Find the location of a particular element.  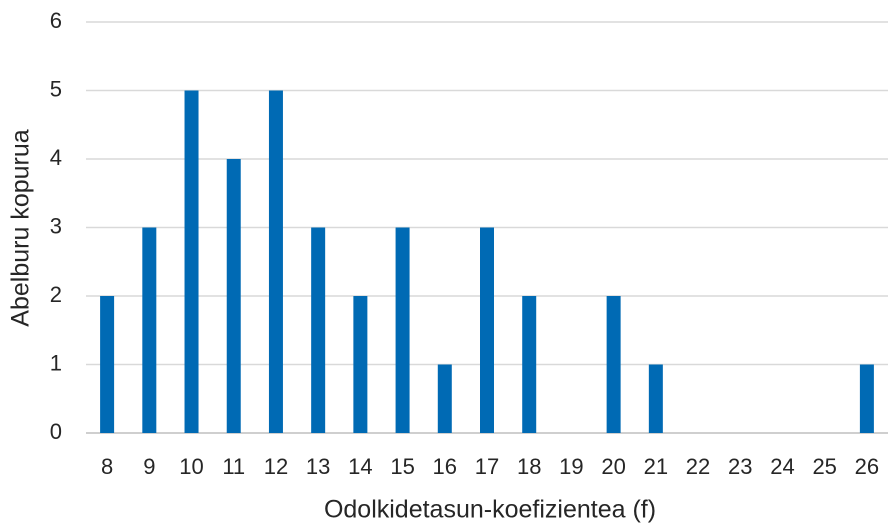

x-tick-label: 20 is located at coordinates (613, 466).